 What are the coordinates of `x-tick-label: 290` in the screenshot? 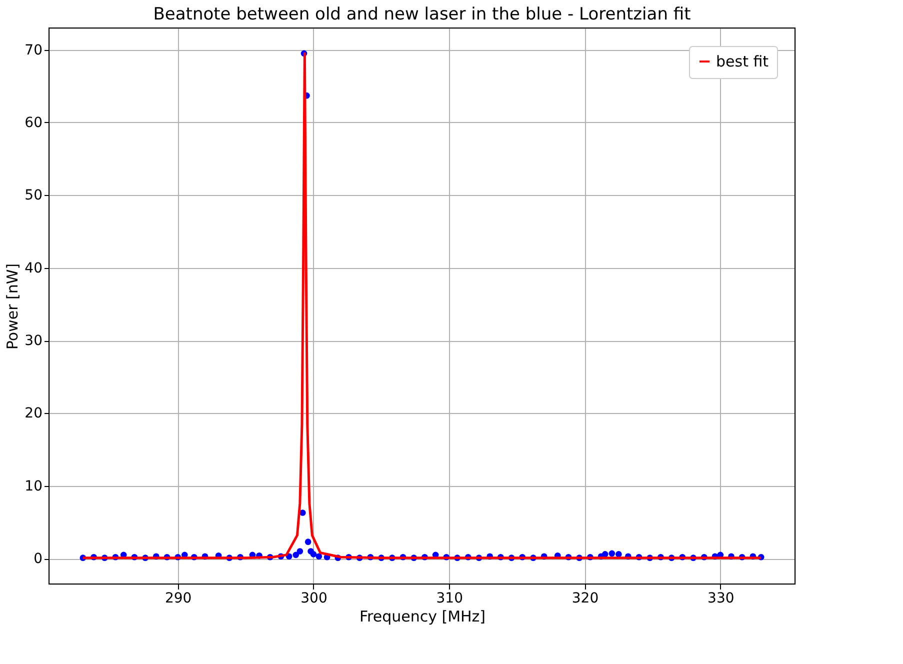 It's located at (178, 598).